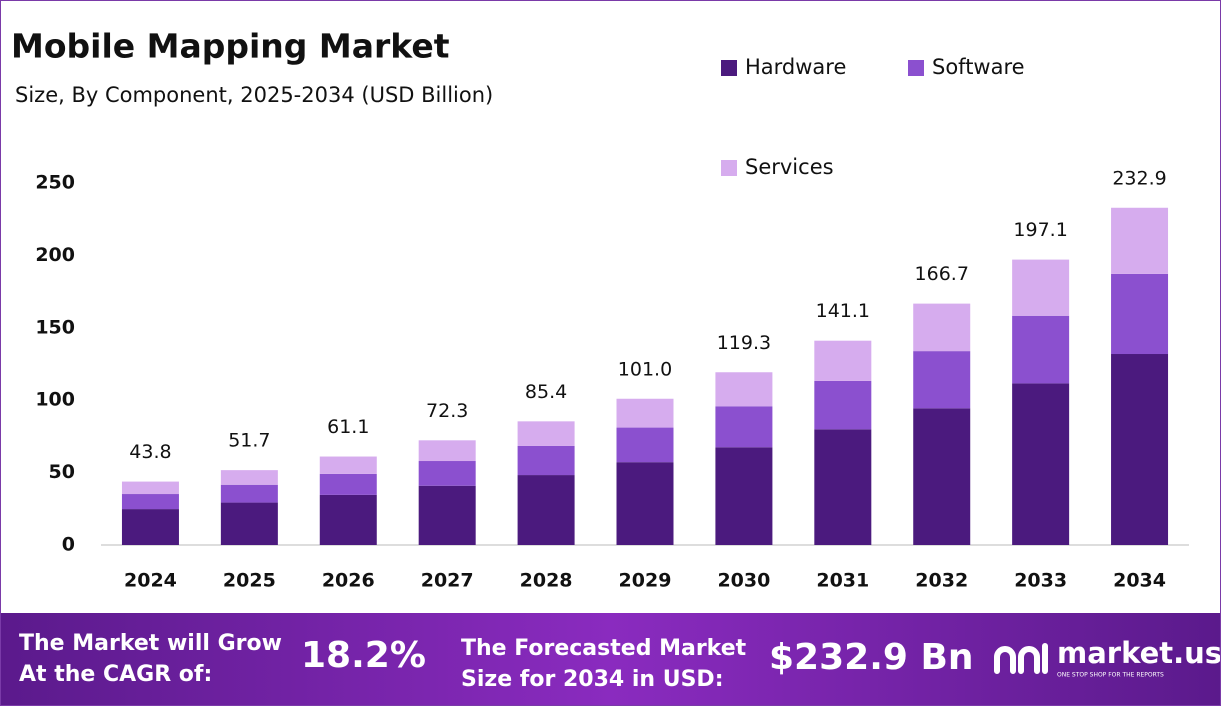 This screenshot has width=1221, height=706. What do you see at coordinates (795, 67) in the screenshot?
I see `legend-label: Hardware` at bounding box center [795, 67].